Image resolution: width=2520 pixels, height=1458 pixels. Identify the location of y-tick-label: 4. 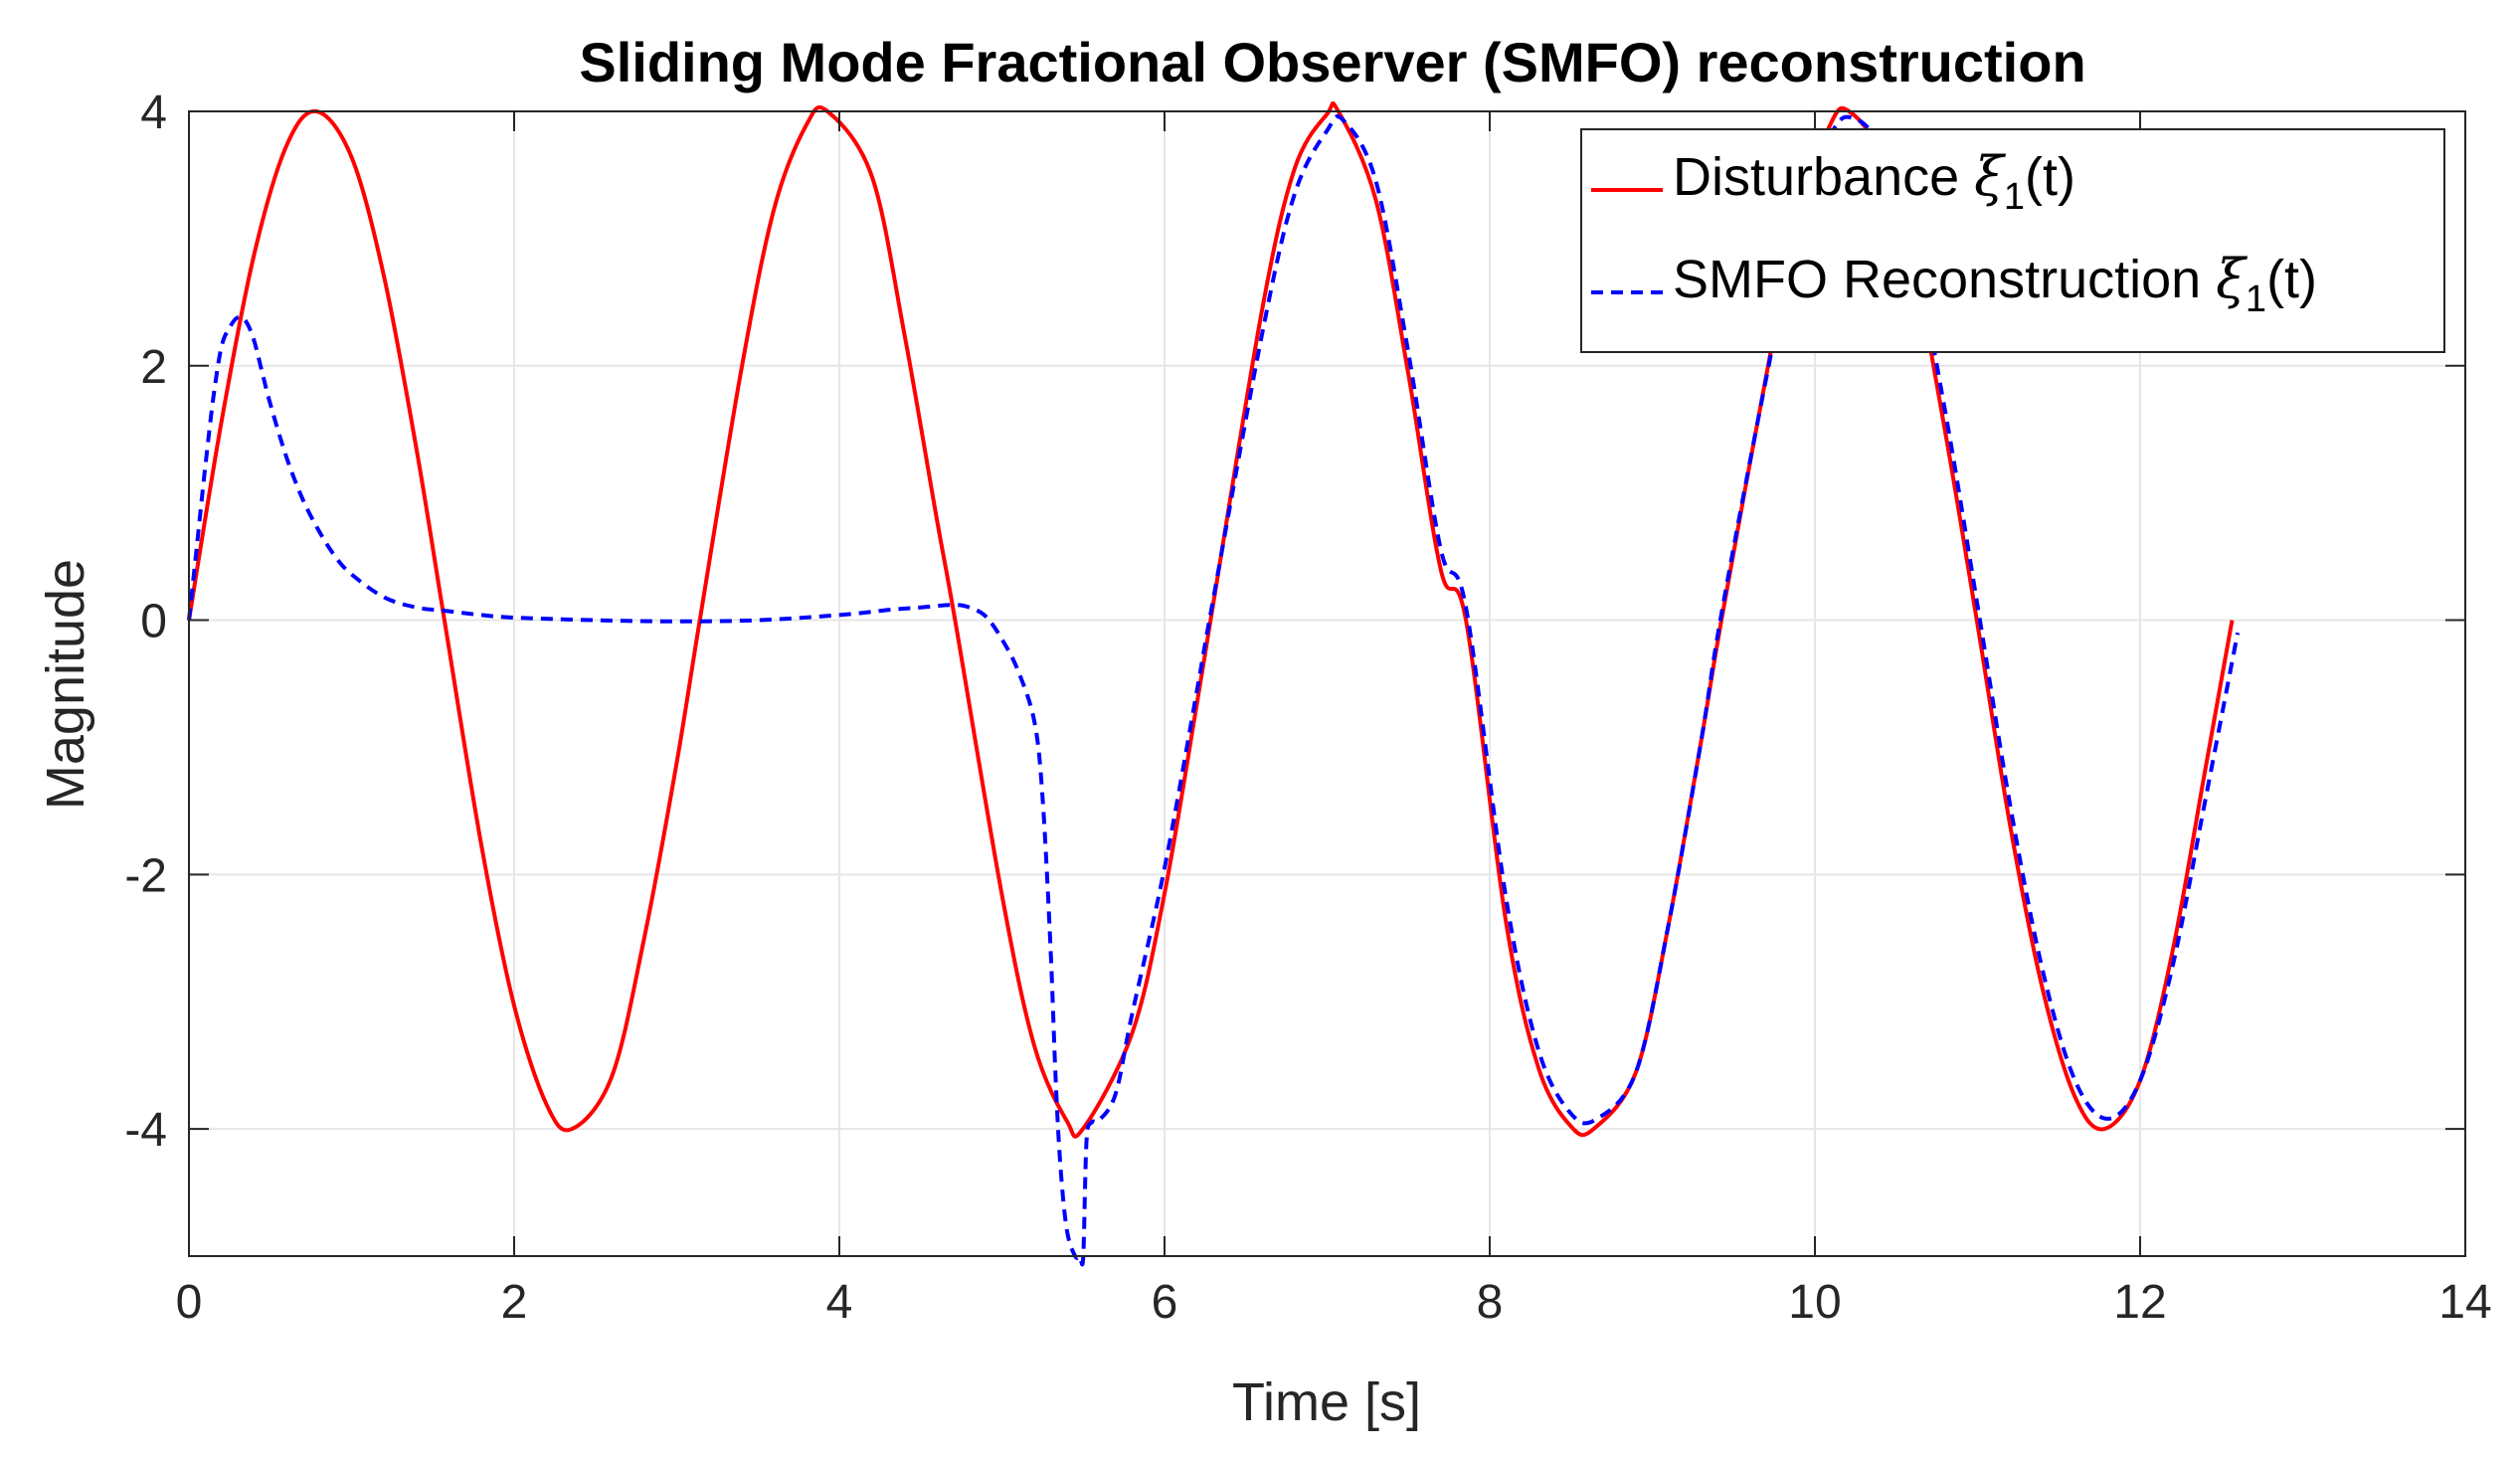
(153, 113).